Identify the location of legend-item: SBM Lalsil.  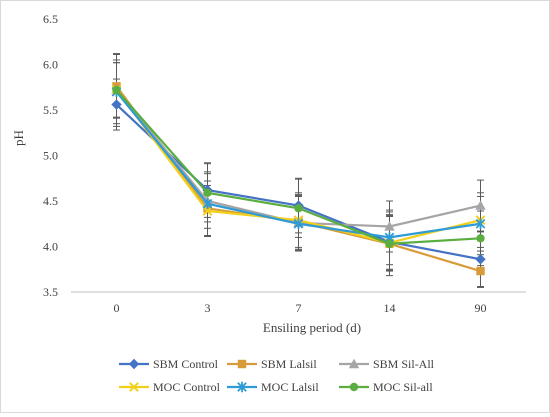
(272, 364).